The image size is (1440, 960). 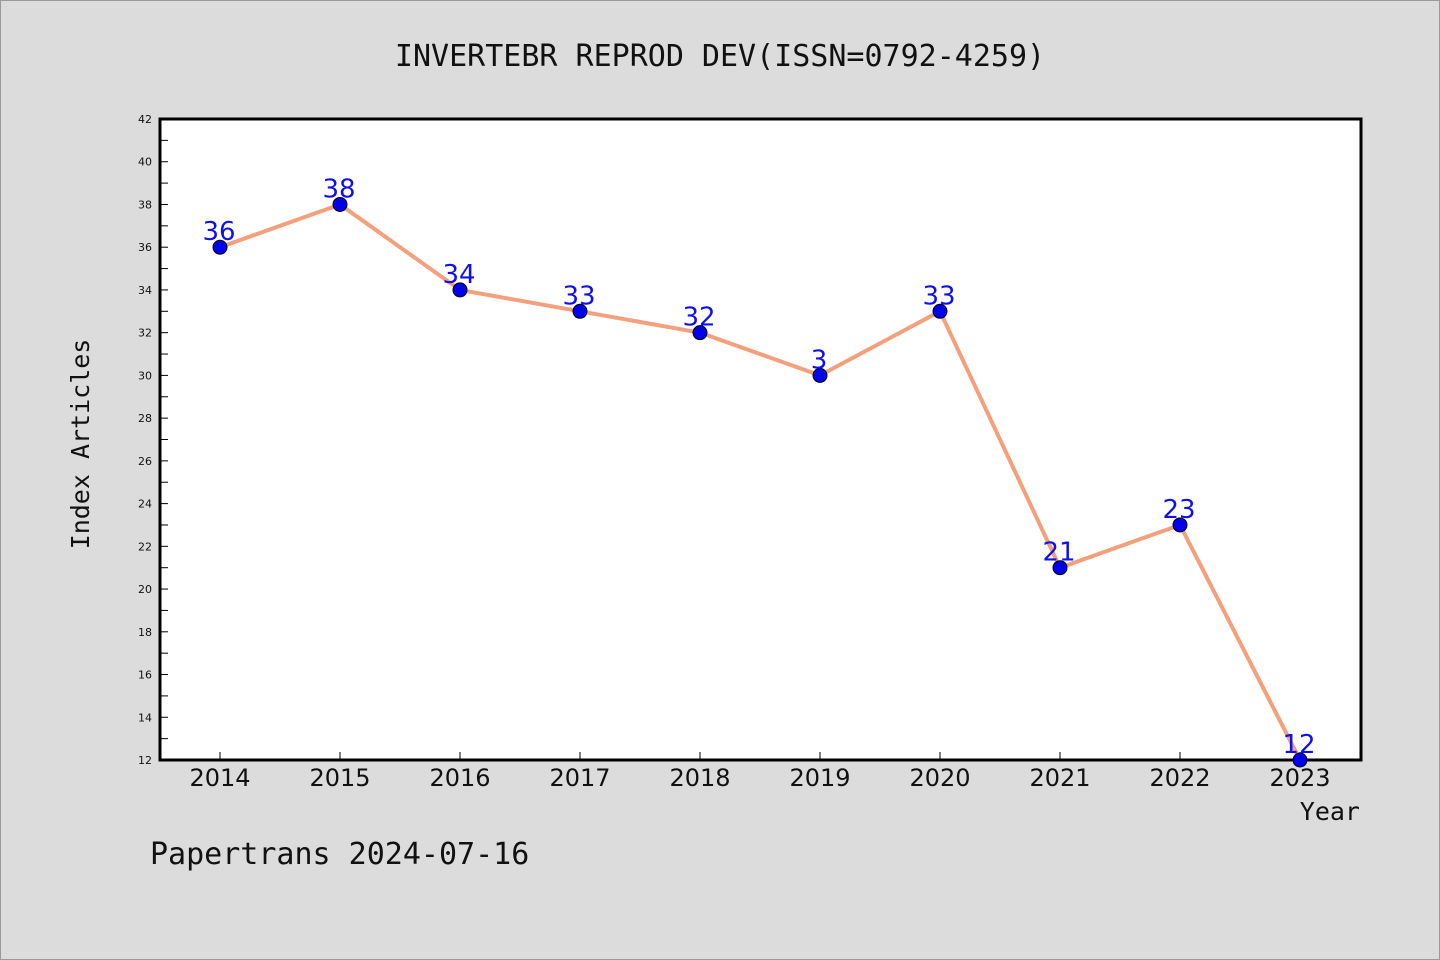 I want to click on x-tick-label: 2019, so click(x=819, y=778).